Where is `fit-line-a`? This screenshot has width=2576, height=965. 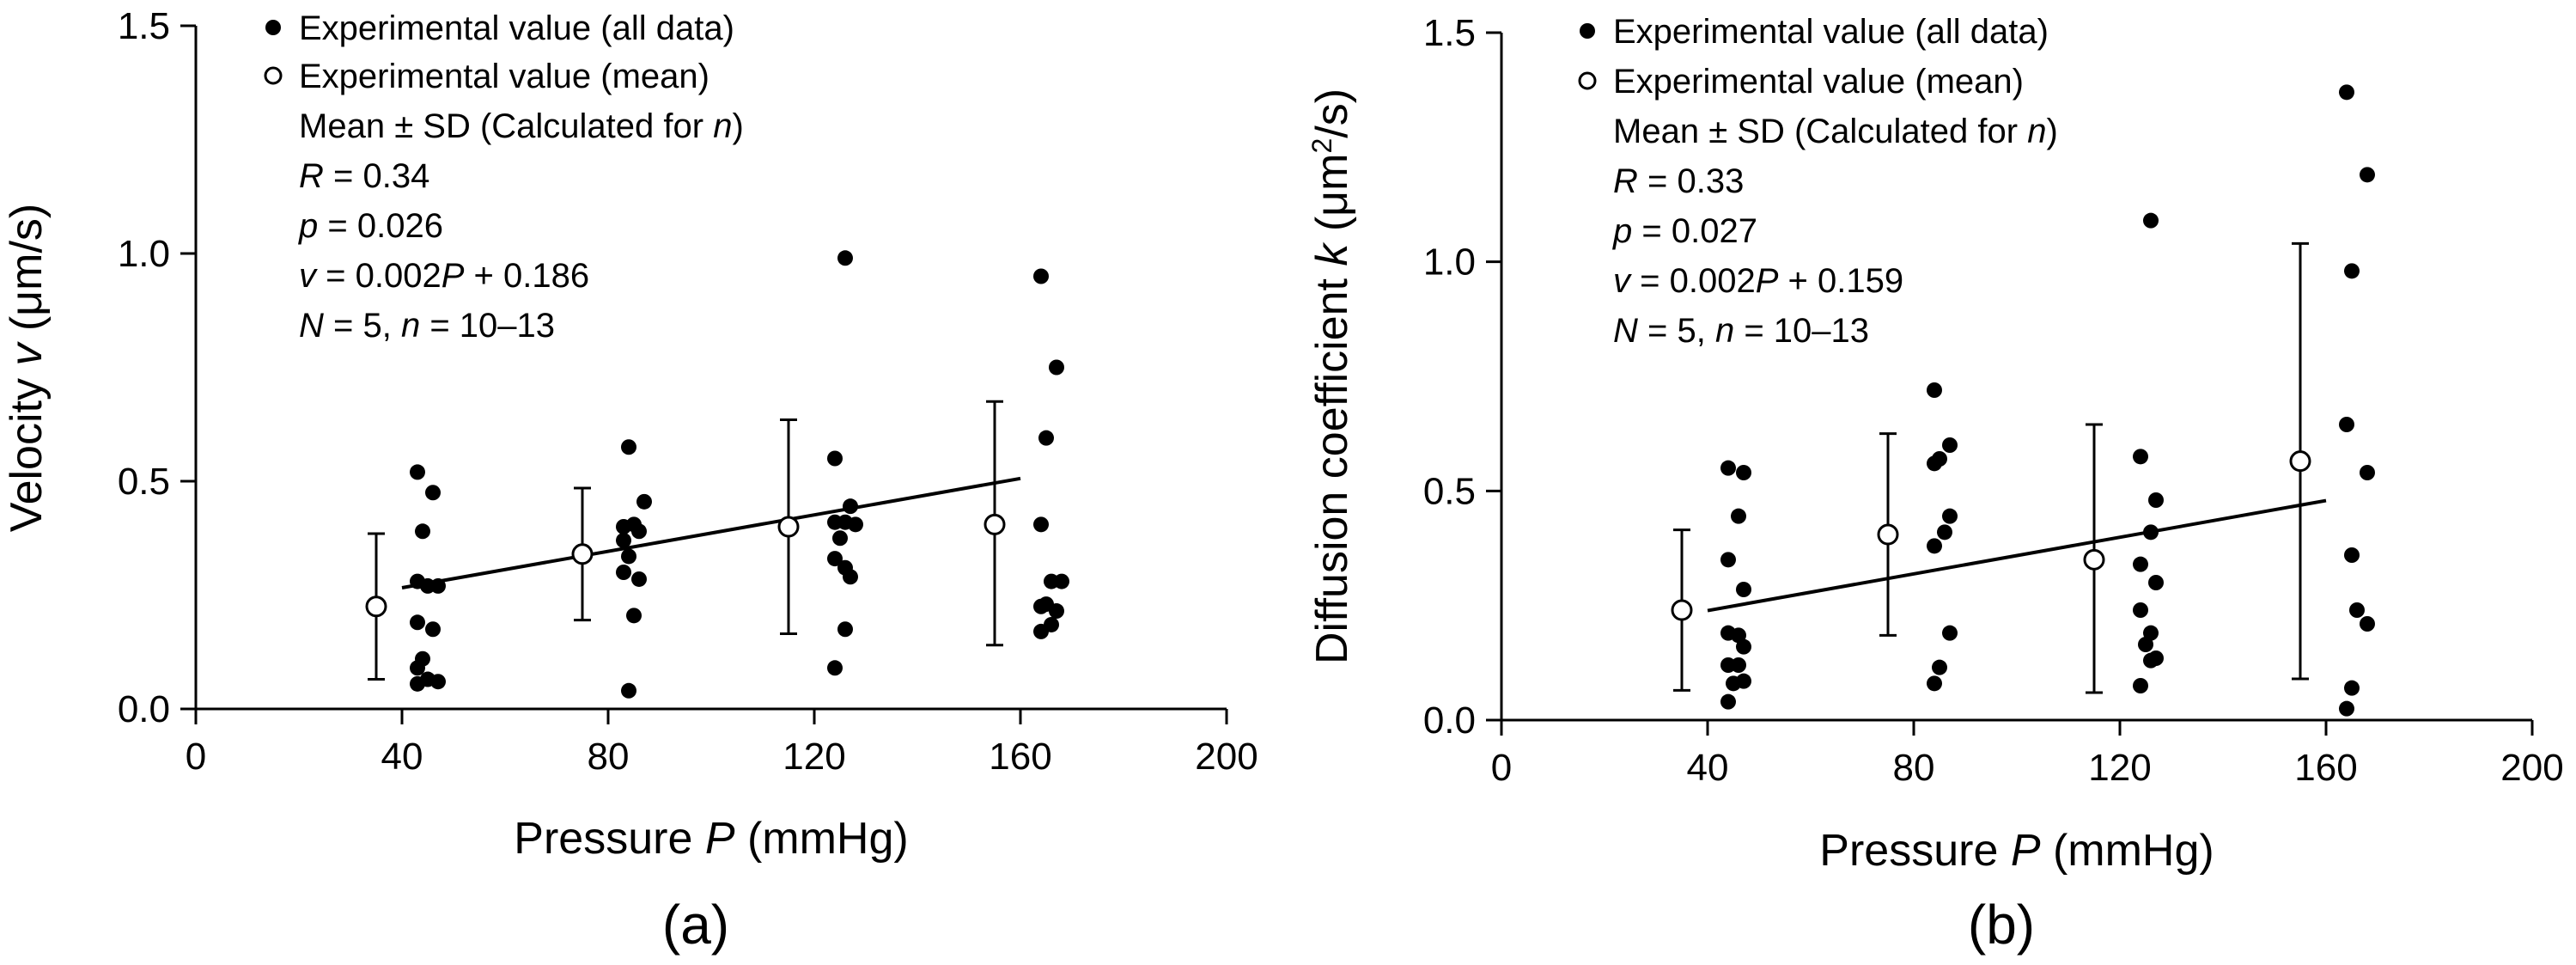
fit-line-a is located at coordinates (711, 532).